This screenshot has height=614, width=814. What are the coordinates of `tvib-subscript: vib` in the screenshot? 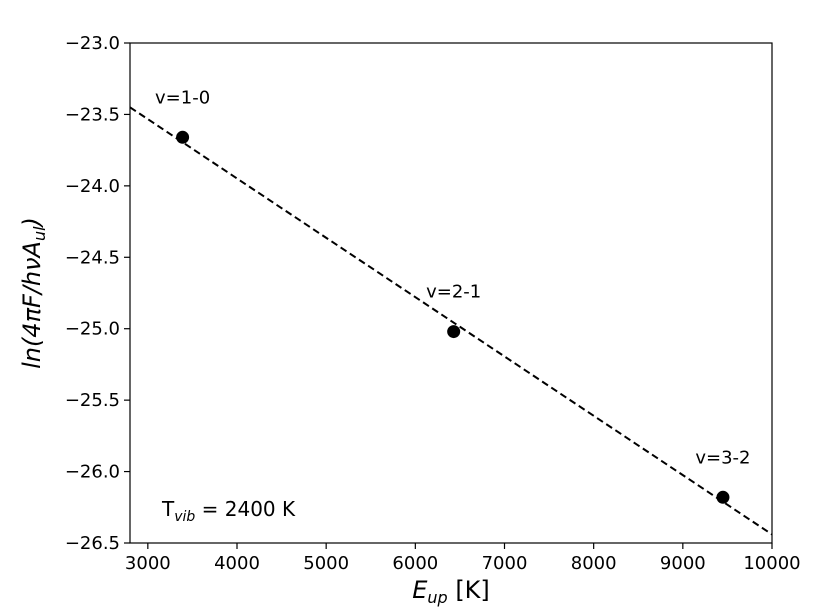 It's located at (184, 517).